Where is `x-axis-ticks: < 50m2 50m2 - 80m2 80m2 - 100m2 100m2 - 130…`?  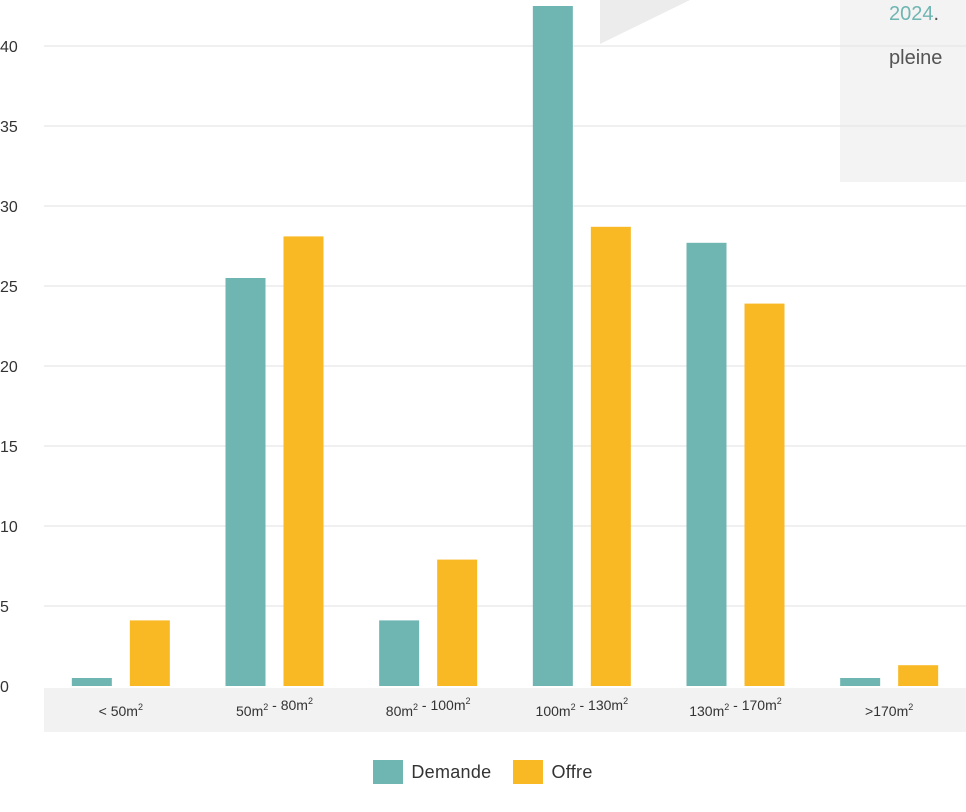 x-axis-ticks: < 50m2 50m2 - 80m2 80m2 - 100m2 100m2 - 130… is located at coordinates (506, 707).